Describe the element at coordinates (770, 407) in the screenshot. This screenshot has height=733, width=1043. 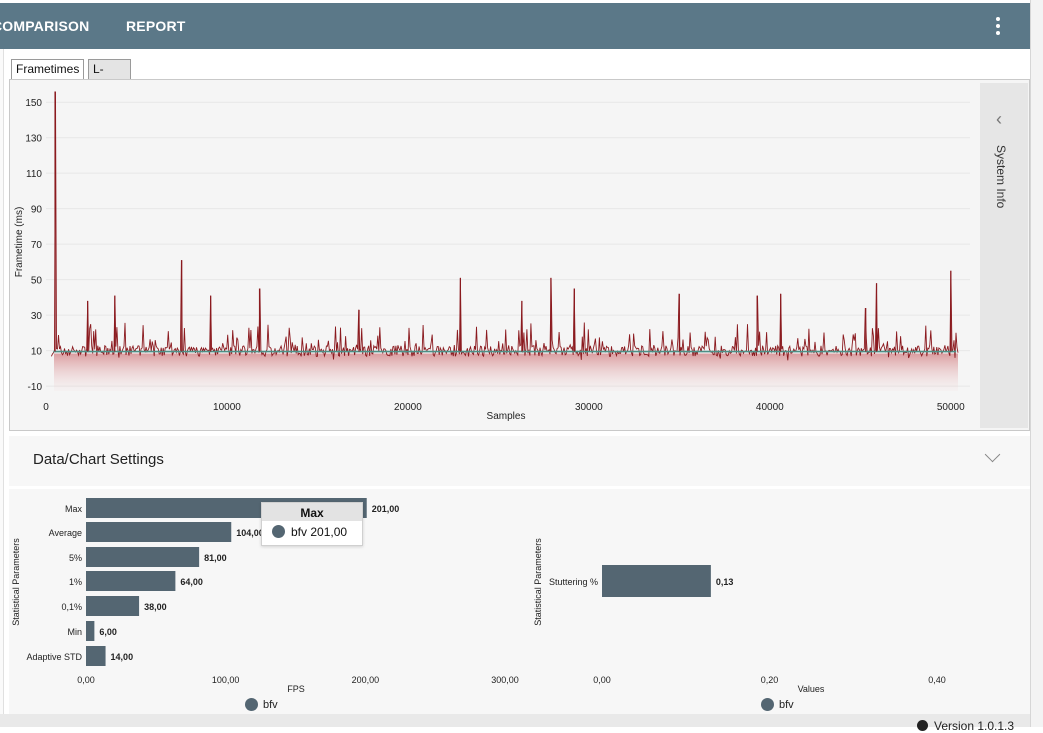
I see `x-tick-label: 40000` at that location.